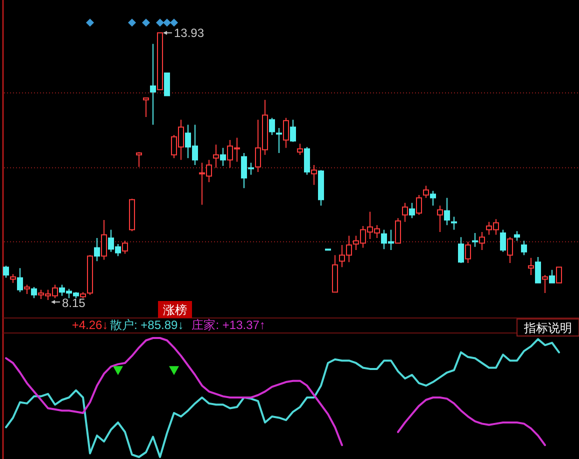 Image resolution: width=579 pixels, height=459 pixels. I want to click on annotation: 8.15, so click(74, 303).